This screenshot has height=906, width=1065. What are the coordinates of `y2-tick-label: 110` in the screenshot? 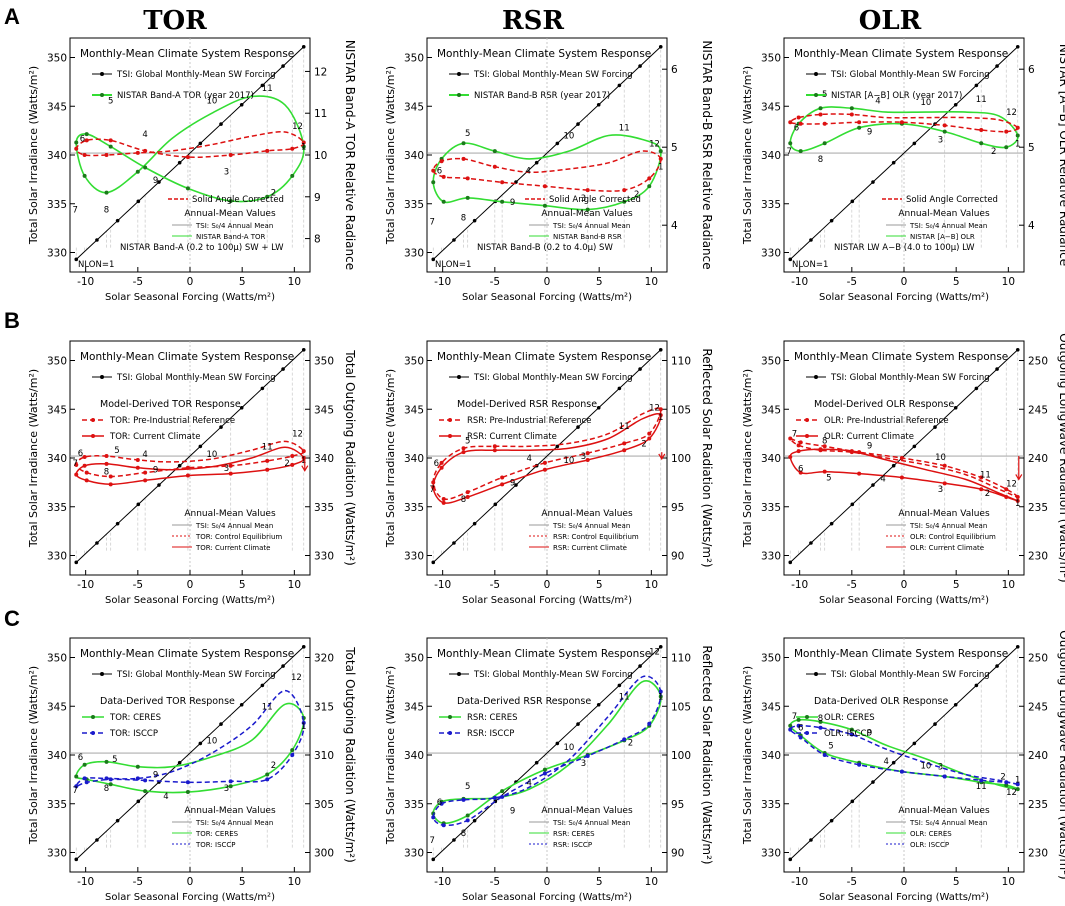 It's located at (681, 659).